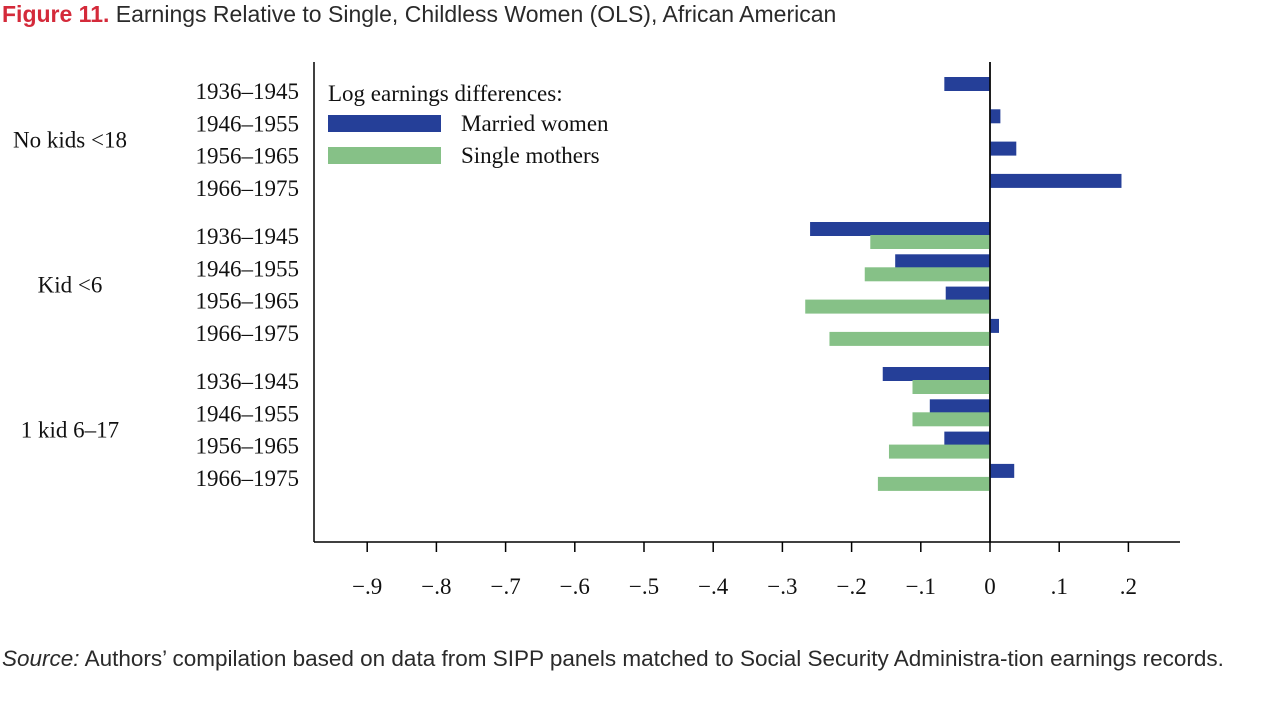 This screenshot has width=1280, height=712. I want to click on x-tick-label: 0, so click(990, 586).